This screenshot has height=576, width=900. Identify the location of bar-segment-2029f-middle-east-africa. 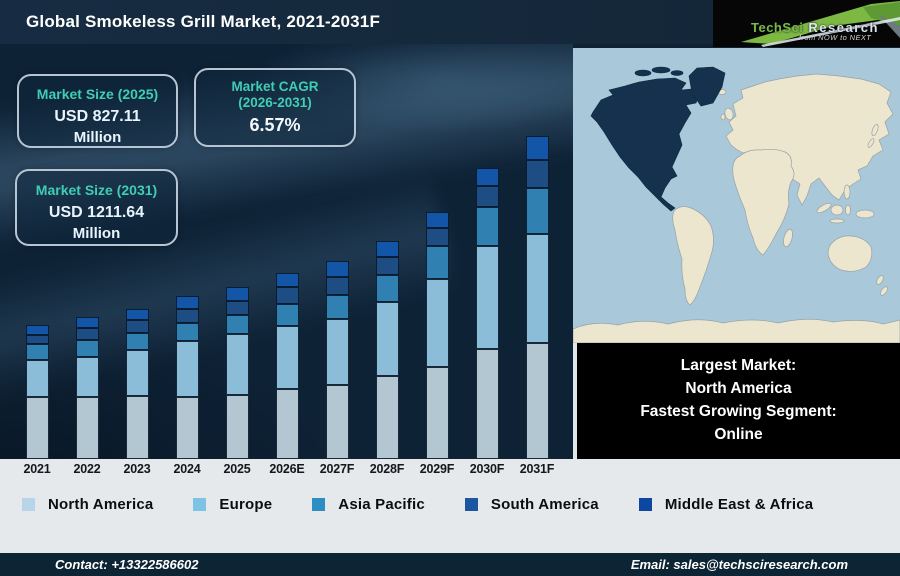
(437, 220).